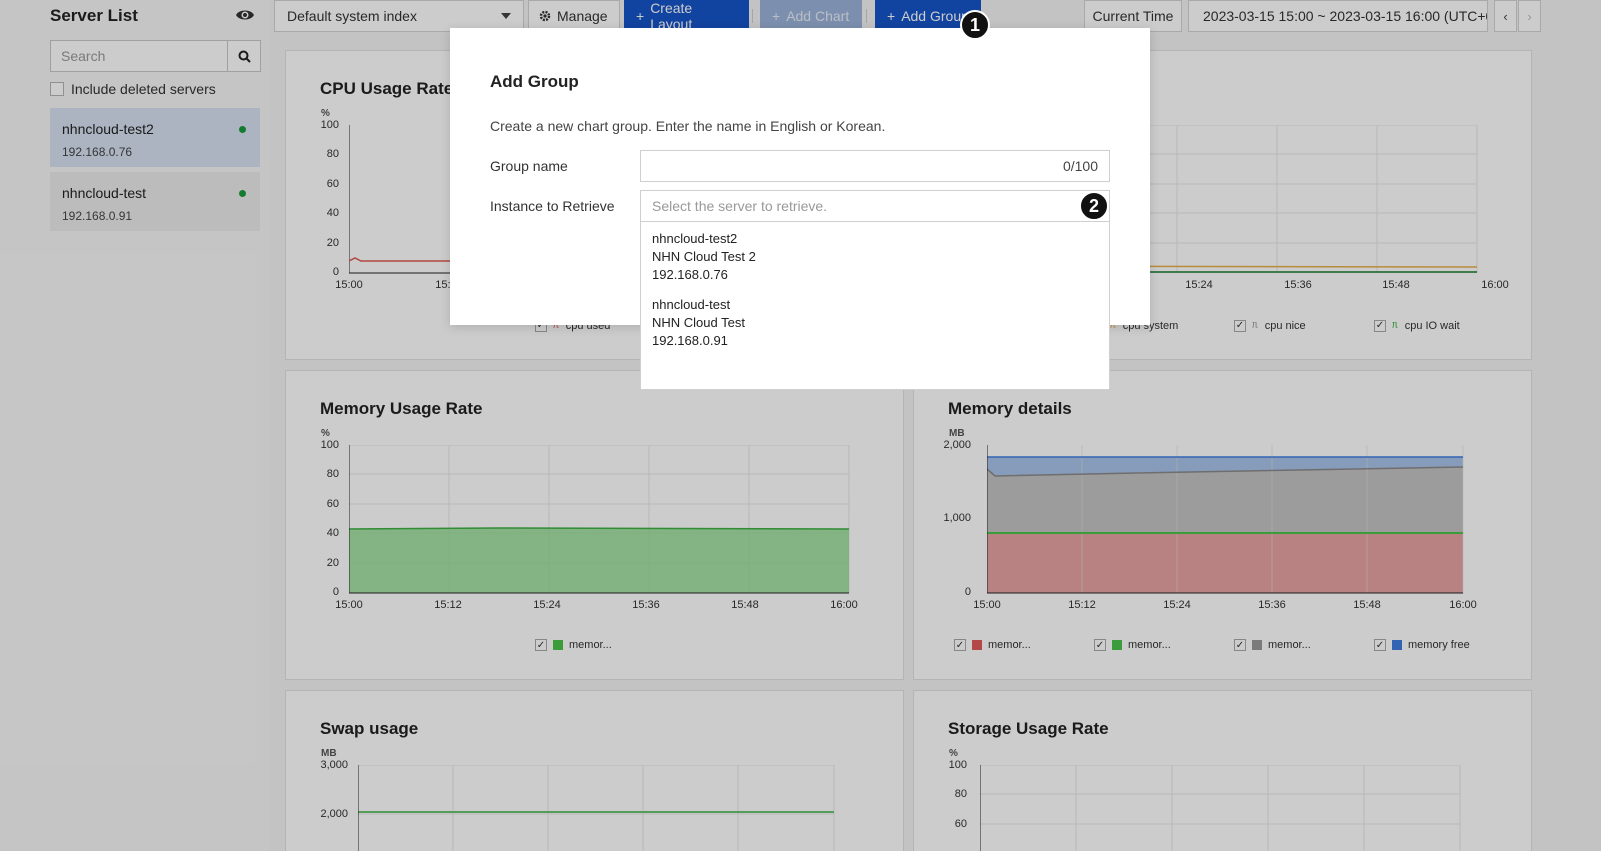 The image size is (1601, 851). I want to click on memory-chart-plot, so click(599, 519).